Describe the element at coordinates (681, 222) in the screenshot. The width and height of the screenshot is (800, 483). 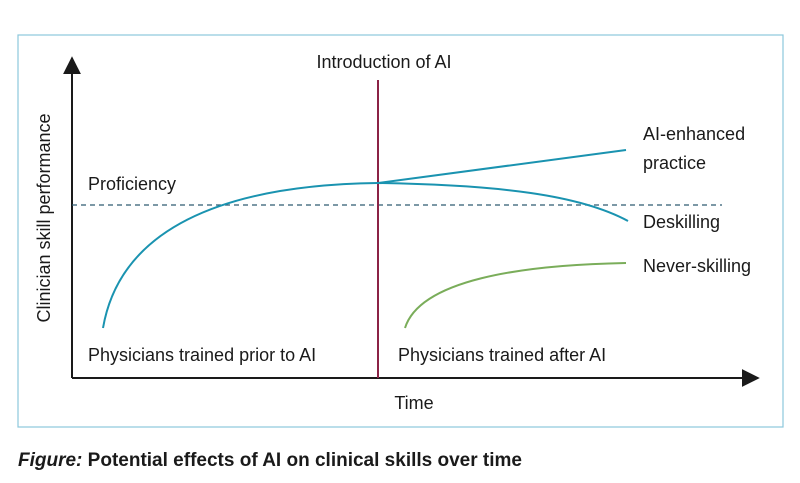
I see `outcome-label: Deskilling` at that location.